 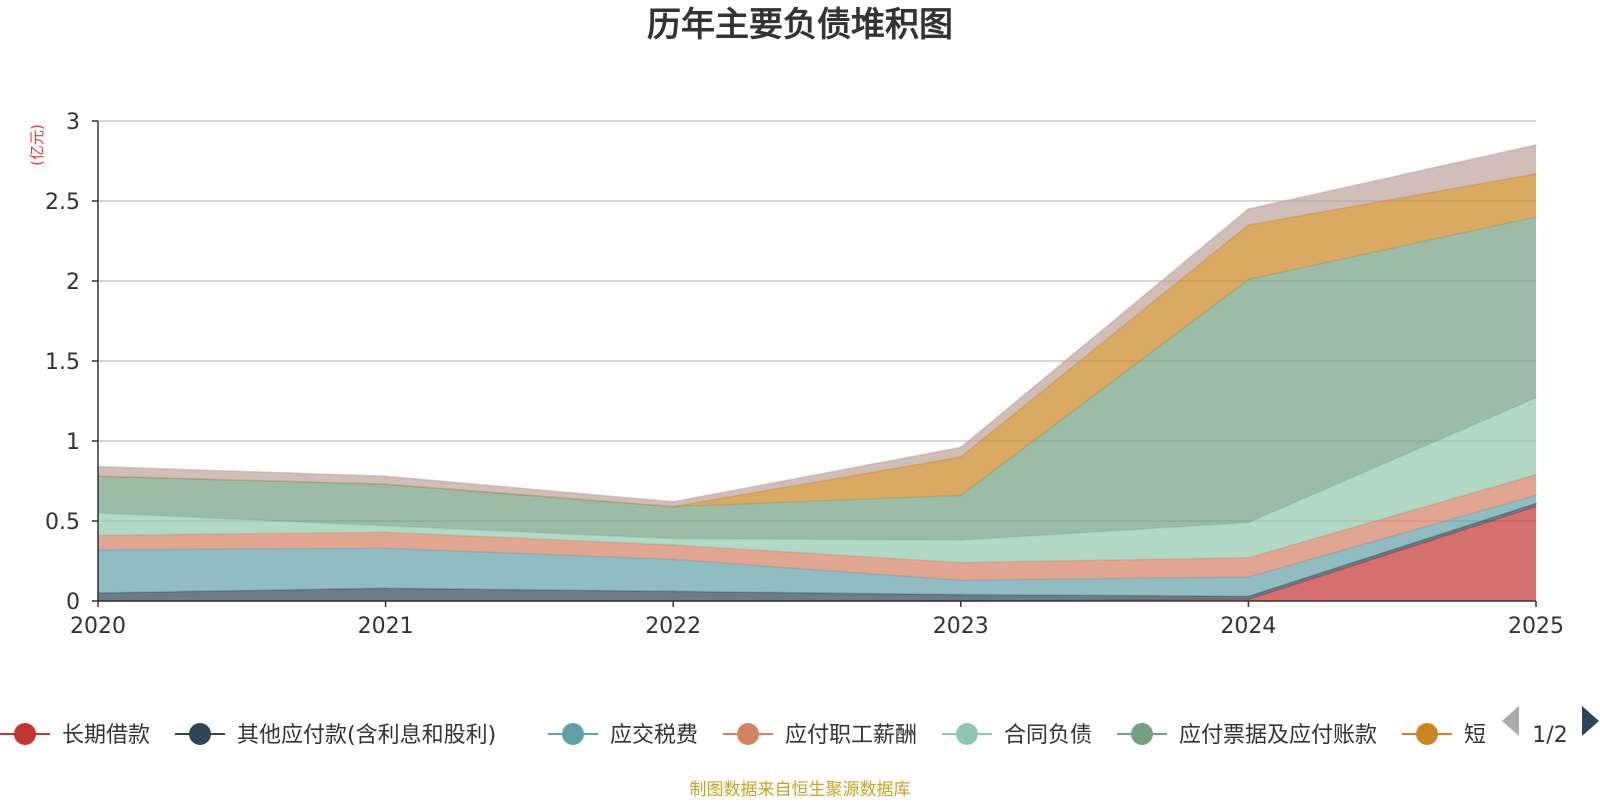 What do you see at coordinates (73, 602) in the screenshot?
I see `y-tick-label: 0` at bounding box center [73, 602].